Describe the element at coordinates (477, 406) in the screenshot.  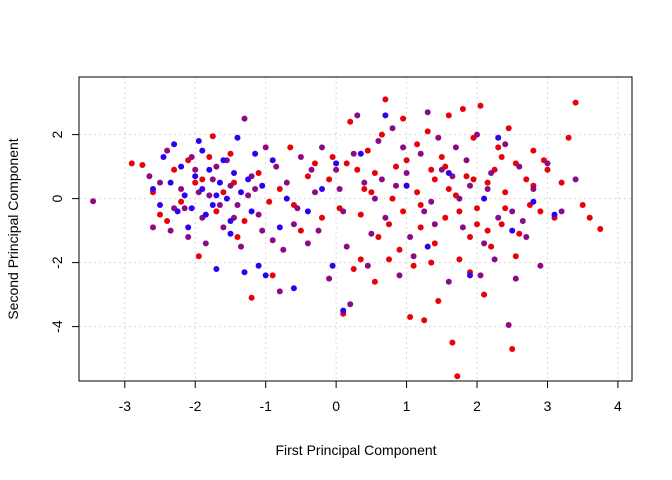
I see `x-tick-label: 2` at that location.